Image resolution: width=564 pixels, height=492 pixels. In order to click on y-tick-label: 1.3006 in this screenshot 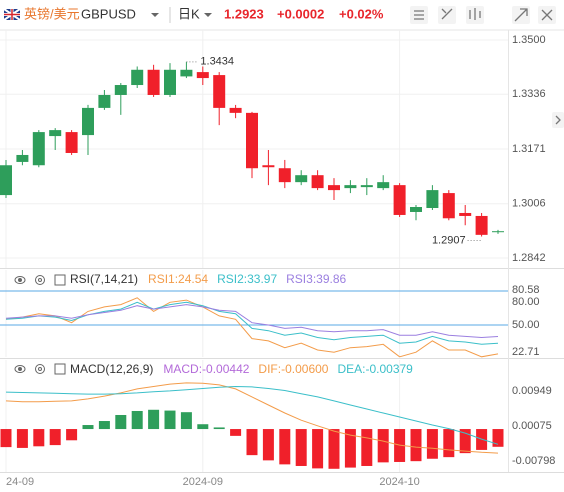, I will do `click(529, 204)`.